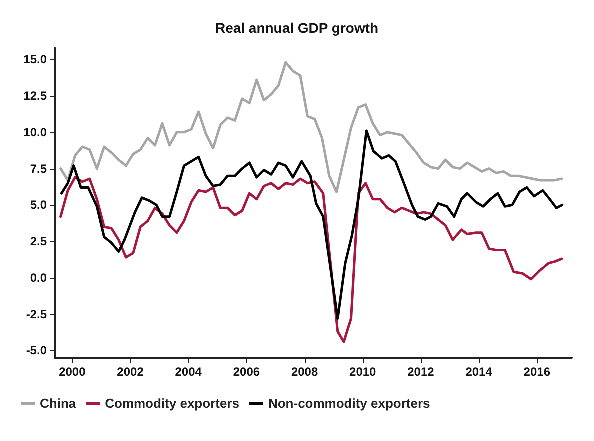 The image size is (594, 441). I want to click on y-tick-label: 15.0, so click(36, 59).